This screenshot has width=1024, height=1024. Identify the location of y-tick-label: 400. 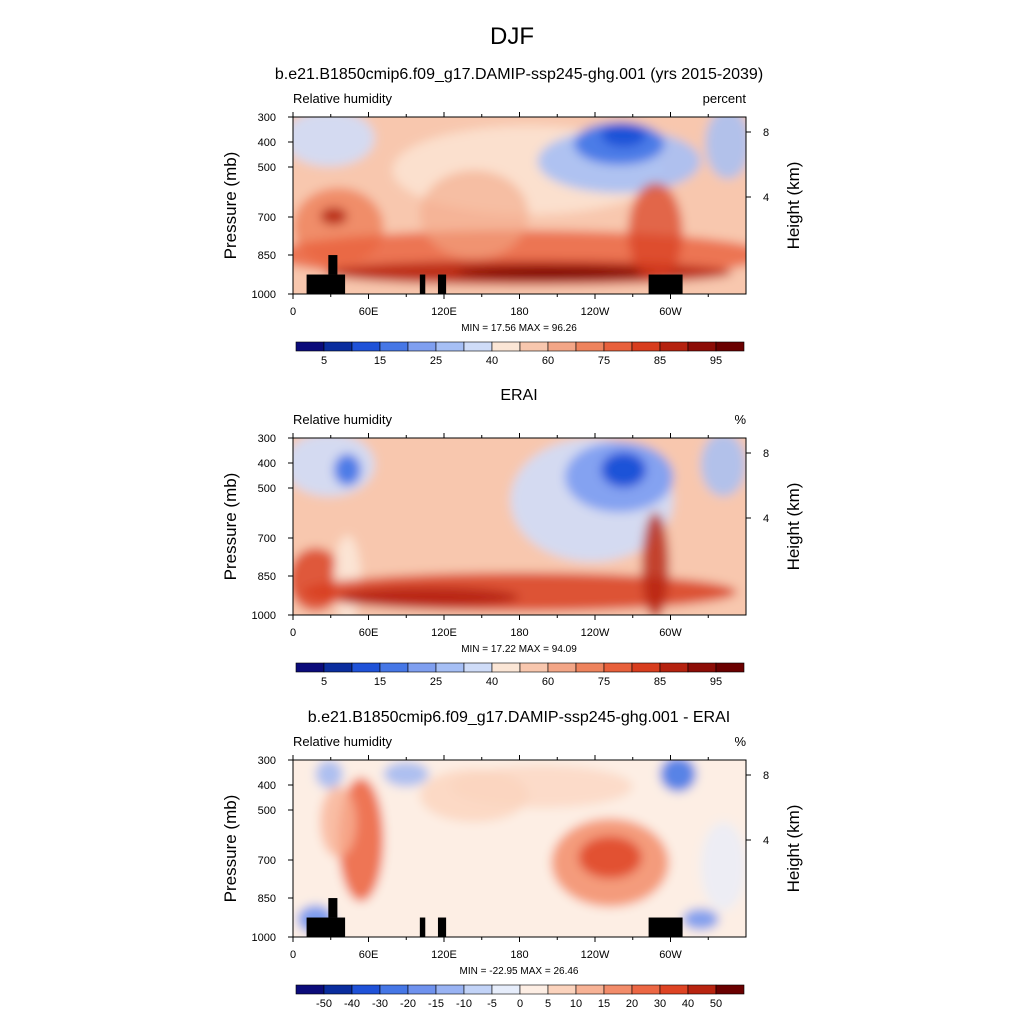
(267, 464).